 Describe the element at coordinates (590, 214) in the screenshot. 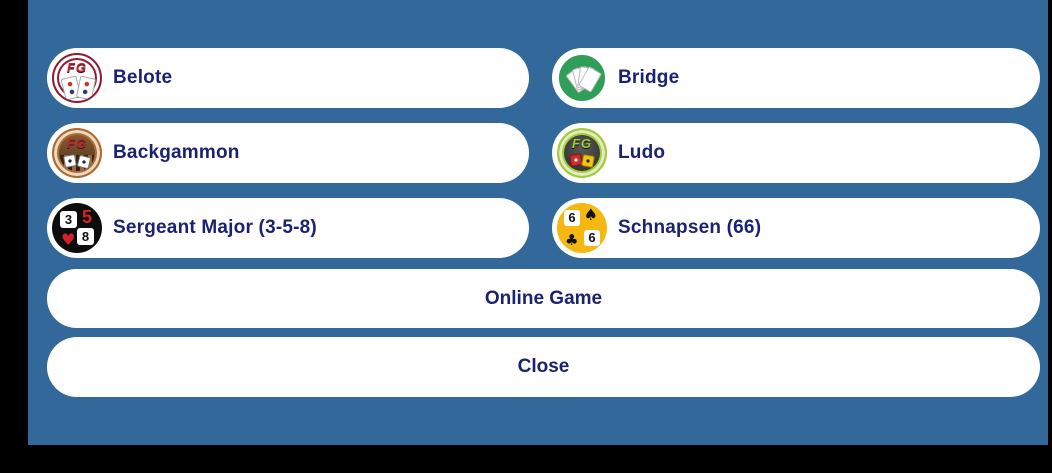

I see `spade-suit-icon: ♠` at that location.